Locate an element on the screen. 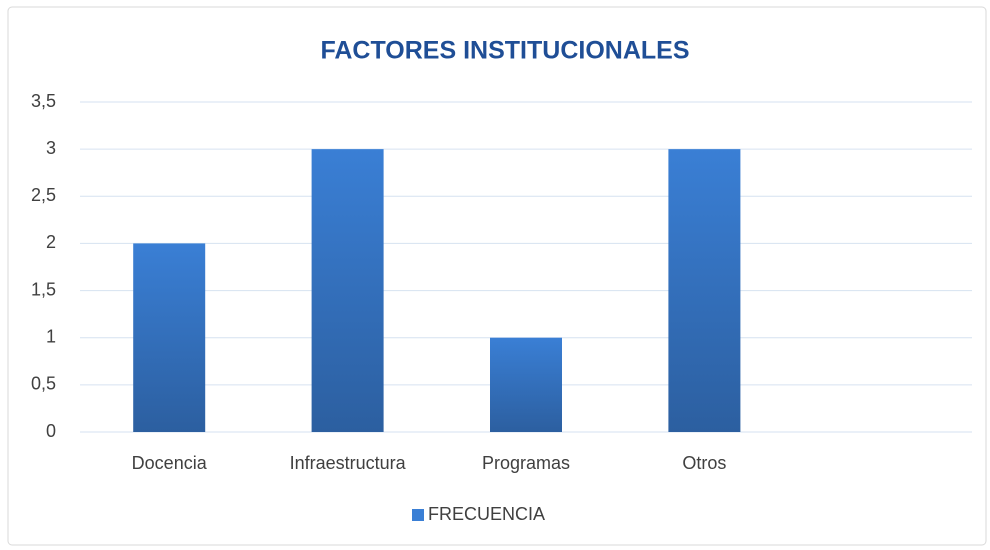  x-tick-label: Docencia is located at coordinates (170, 463).